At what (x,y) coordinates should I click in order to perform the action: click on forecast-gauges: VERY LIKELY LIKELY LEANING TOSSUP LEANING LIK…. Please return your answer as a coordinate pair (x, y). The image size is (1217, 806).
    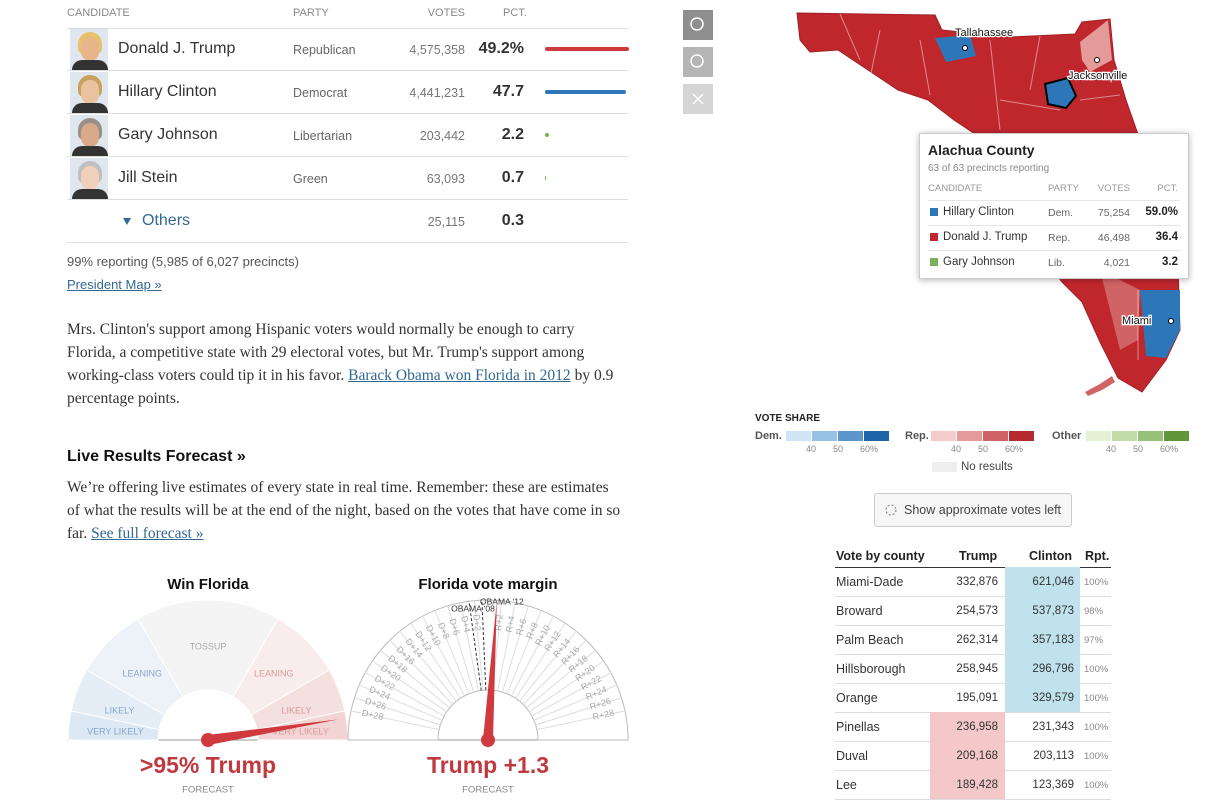
    Looking at the image, I should click on (348, 686).